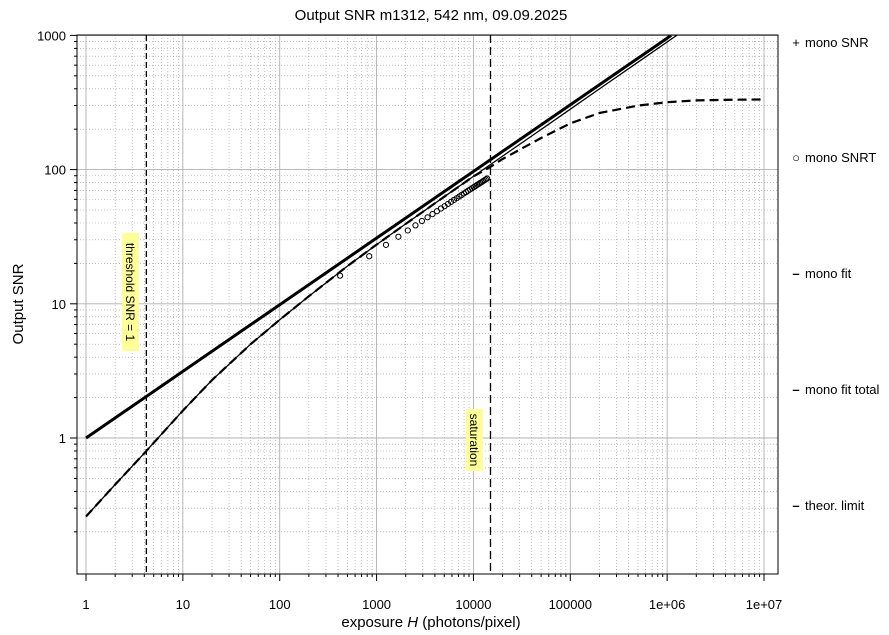  What do you see at coordinates (796, 42) in the screenshot?
I see `legend-symbol: +` at bounding box center [796, 42].